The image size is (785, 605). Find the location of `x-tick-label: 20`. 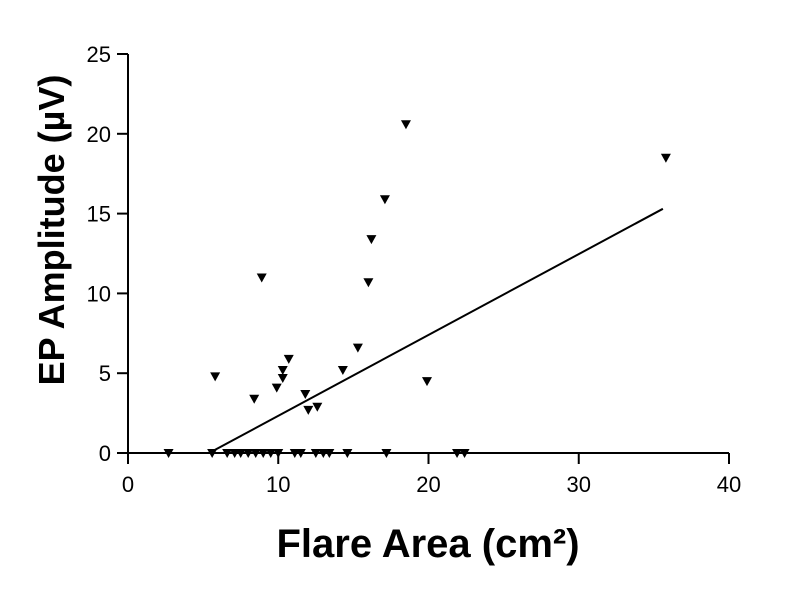

x-tick-label: 20 is located at coordinates (428, 484).